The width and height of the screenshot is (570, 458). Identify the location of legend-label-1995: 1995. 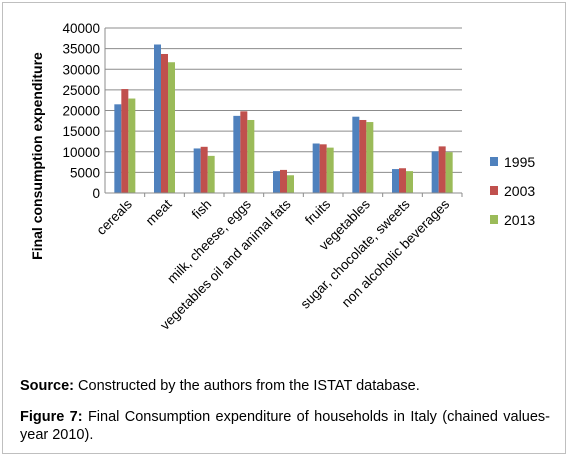
(519, 162).